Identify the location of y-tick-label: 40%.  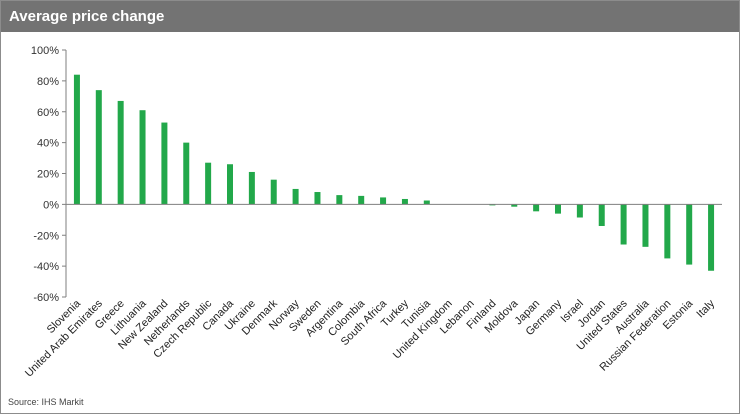
(48, 144).